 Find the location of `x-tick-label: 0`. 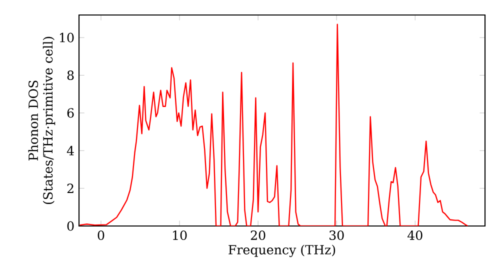

x-tick-label: 0 is located at coordinates (101, 235).